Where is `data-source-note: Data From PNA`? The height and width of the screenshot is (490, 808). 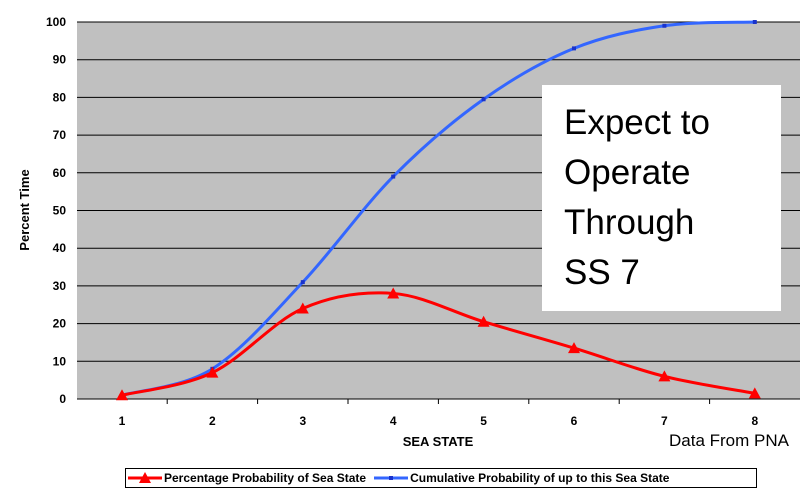 data-source-note: Data From PNA is located at coordinates (729, 440).